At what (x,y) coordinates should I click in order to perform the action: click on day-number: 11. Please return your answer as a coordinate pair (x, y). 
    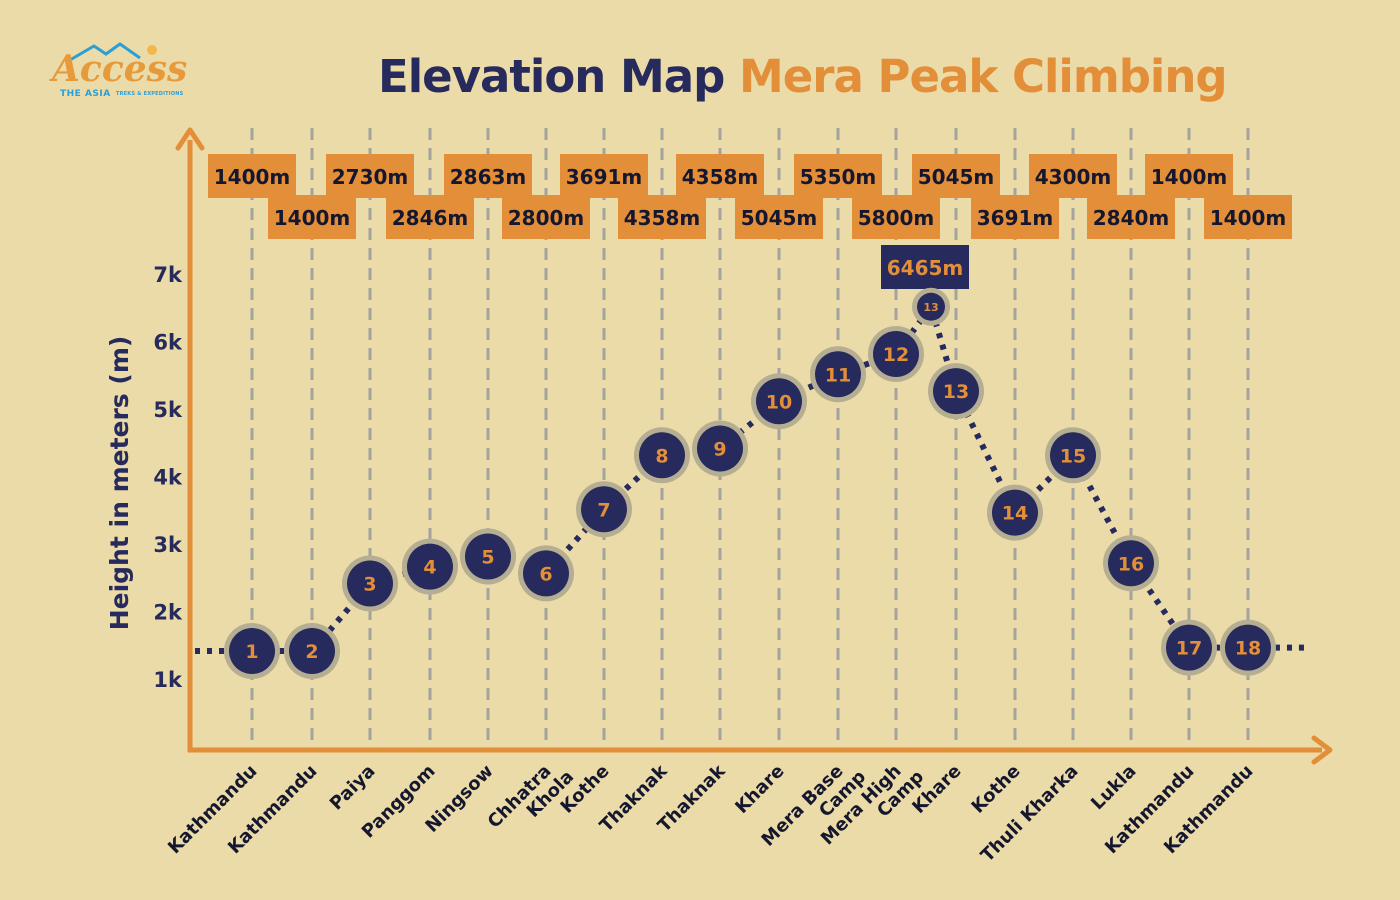
    Looking at the image, I should click on (838, 375).